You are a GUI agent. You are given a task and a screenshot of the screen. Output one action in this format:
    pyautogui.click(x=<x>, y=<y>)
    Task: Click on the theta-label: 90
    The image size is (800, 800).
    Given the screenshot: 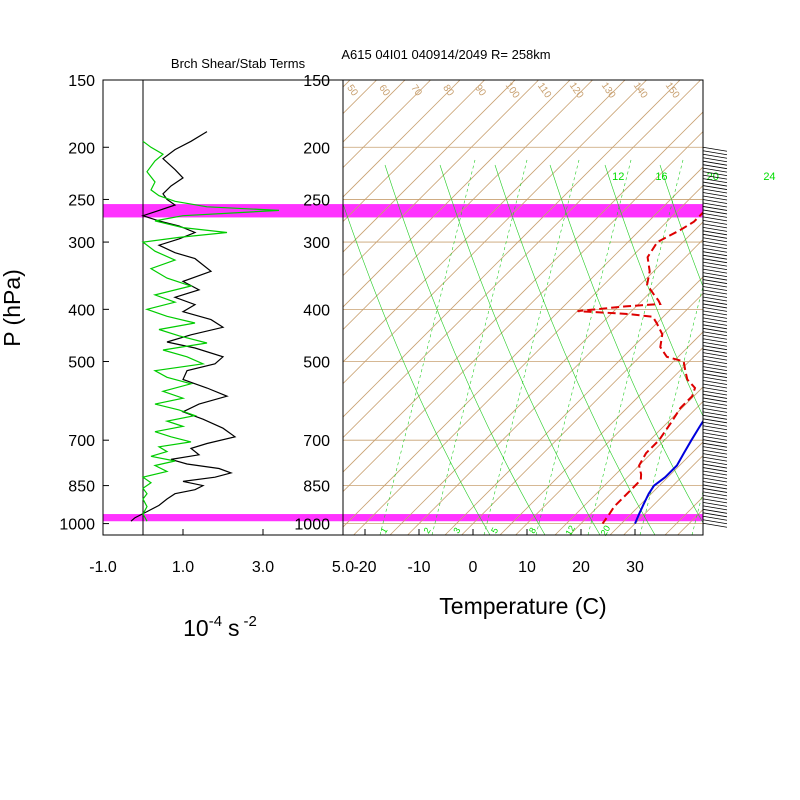 What is the action you would take?
    pyautogui.click(x=480, y=91)
    